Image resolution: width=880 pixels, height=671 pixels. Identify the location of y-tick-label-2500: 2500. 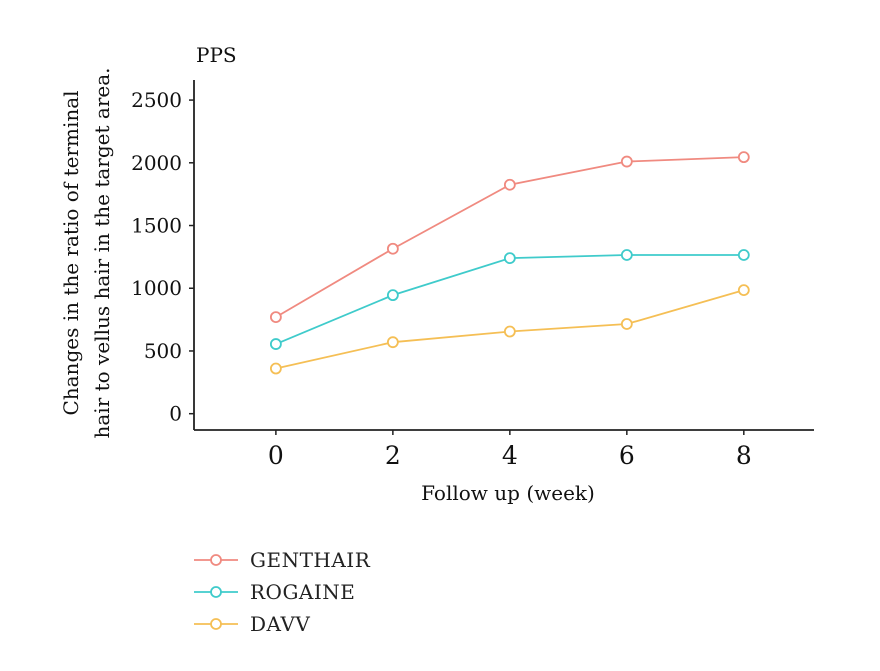
(156, 100).